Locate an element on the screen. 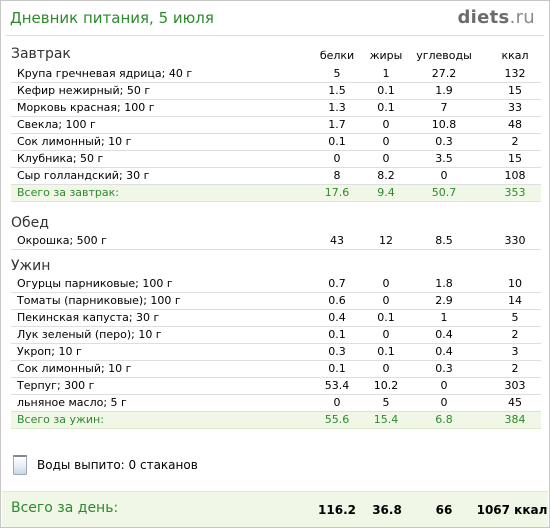 This screenshot has height=528, width=550. carbs-value: 50.7 is located at coordinates (444, 192).